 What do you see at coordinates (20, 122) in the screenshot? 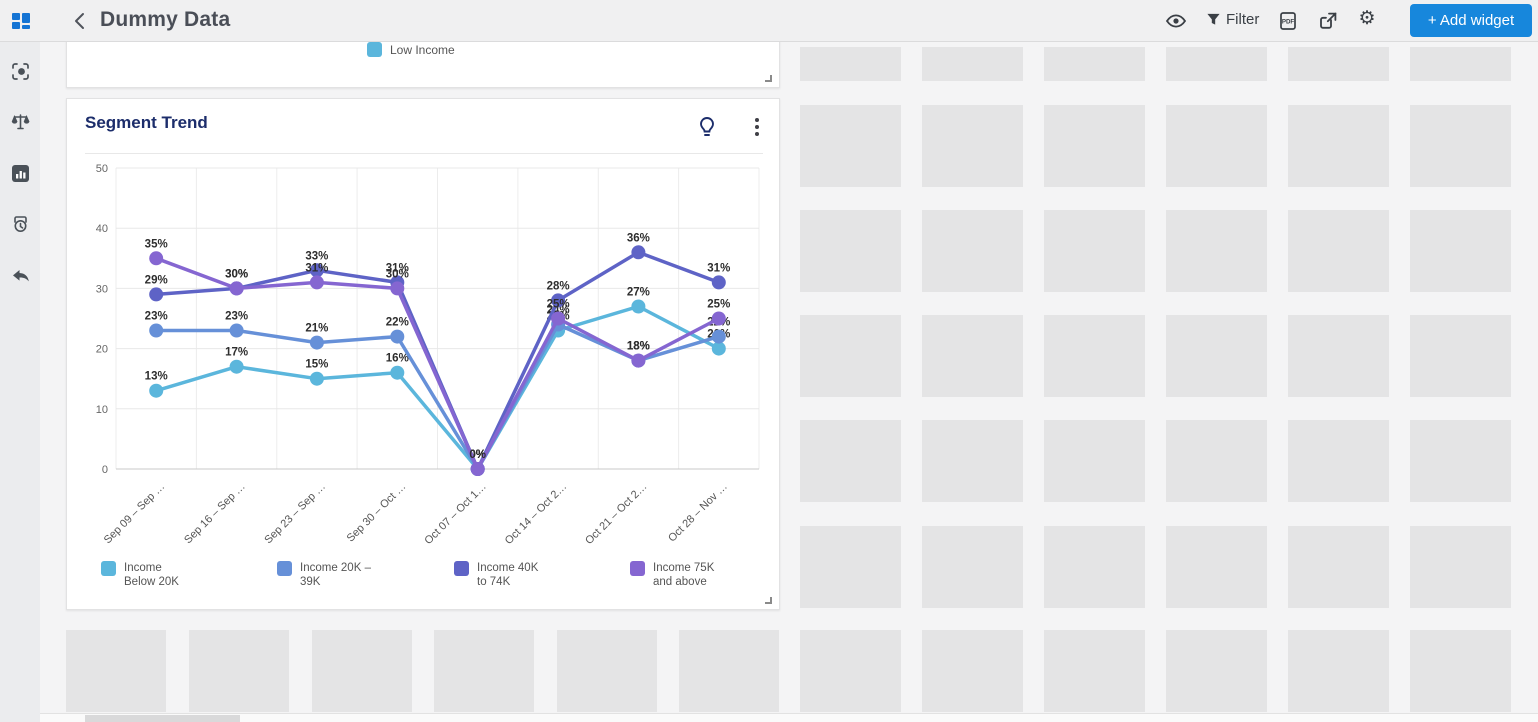
I see `scale-icon` at bounding box center [20, 122].